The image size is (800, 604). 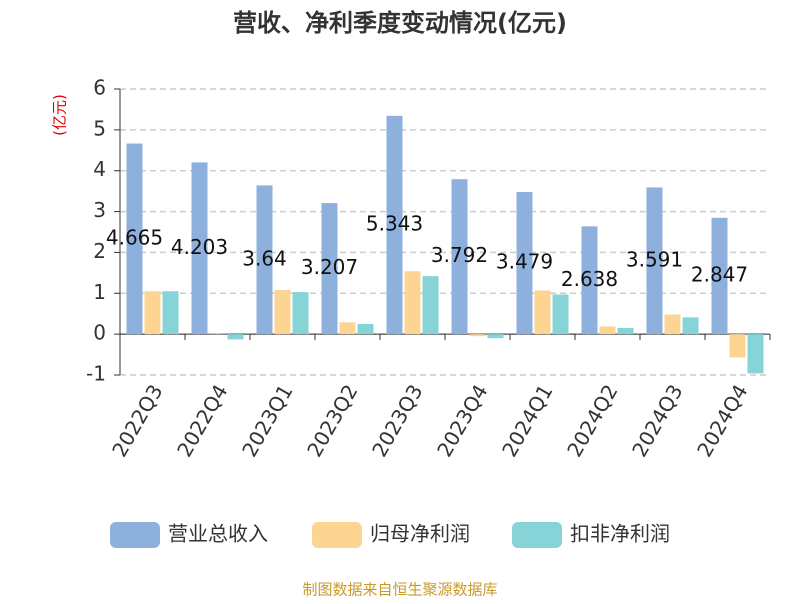 What do you see at coordinates (420, 534) in the screenshot?
I see `legend-label: 归母净利润` at bounding box center [420, 534].